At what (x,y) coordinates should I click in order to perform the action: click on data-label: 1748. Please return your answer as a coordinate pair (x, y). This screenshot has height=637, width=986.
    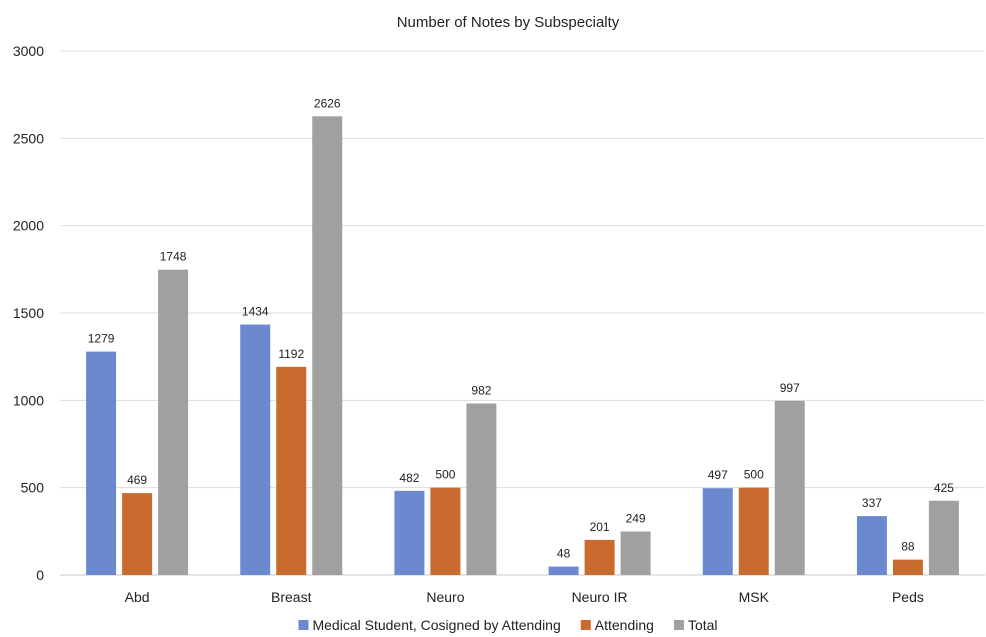
    Looking at the image, I should click on (173, 257).